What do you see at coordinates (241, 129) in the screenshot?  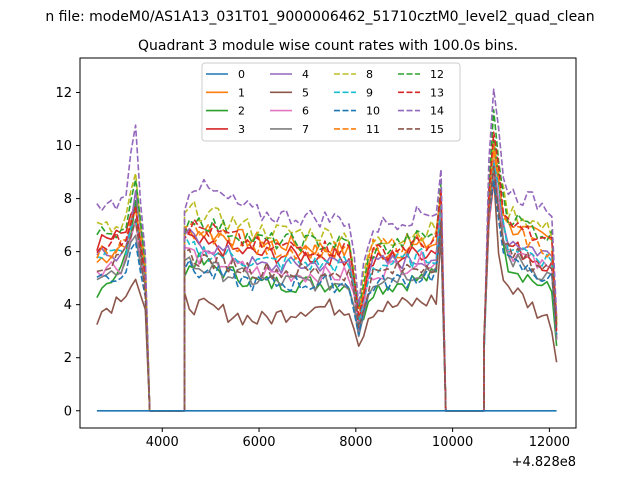 I see `legend-label-3: 3` at bounding box center [241, 129].